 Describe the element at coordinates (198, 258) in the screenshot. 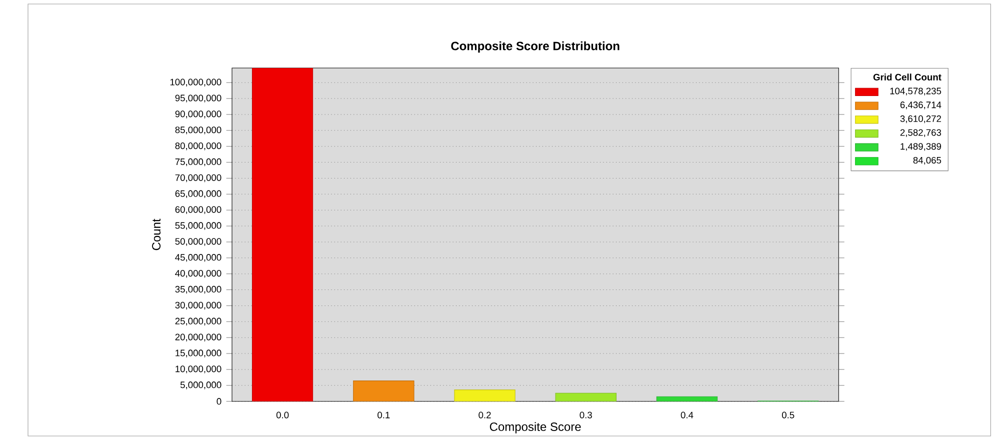

I see `y-tick-label: 45,000,000` at that location.